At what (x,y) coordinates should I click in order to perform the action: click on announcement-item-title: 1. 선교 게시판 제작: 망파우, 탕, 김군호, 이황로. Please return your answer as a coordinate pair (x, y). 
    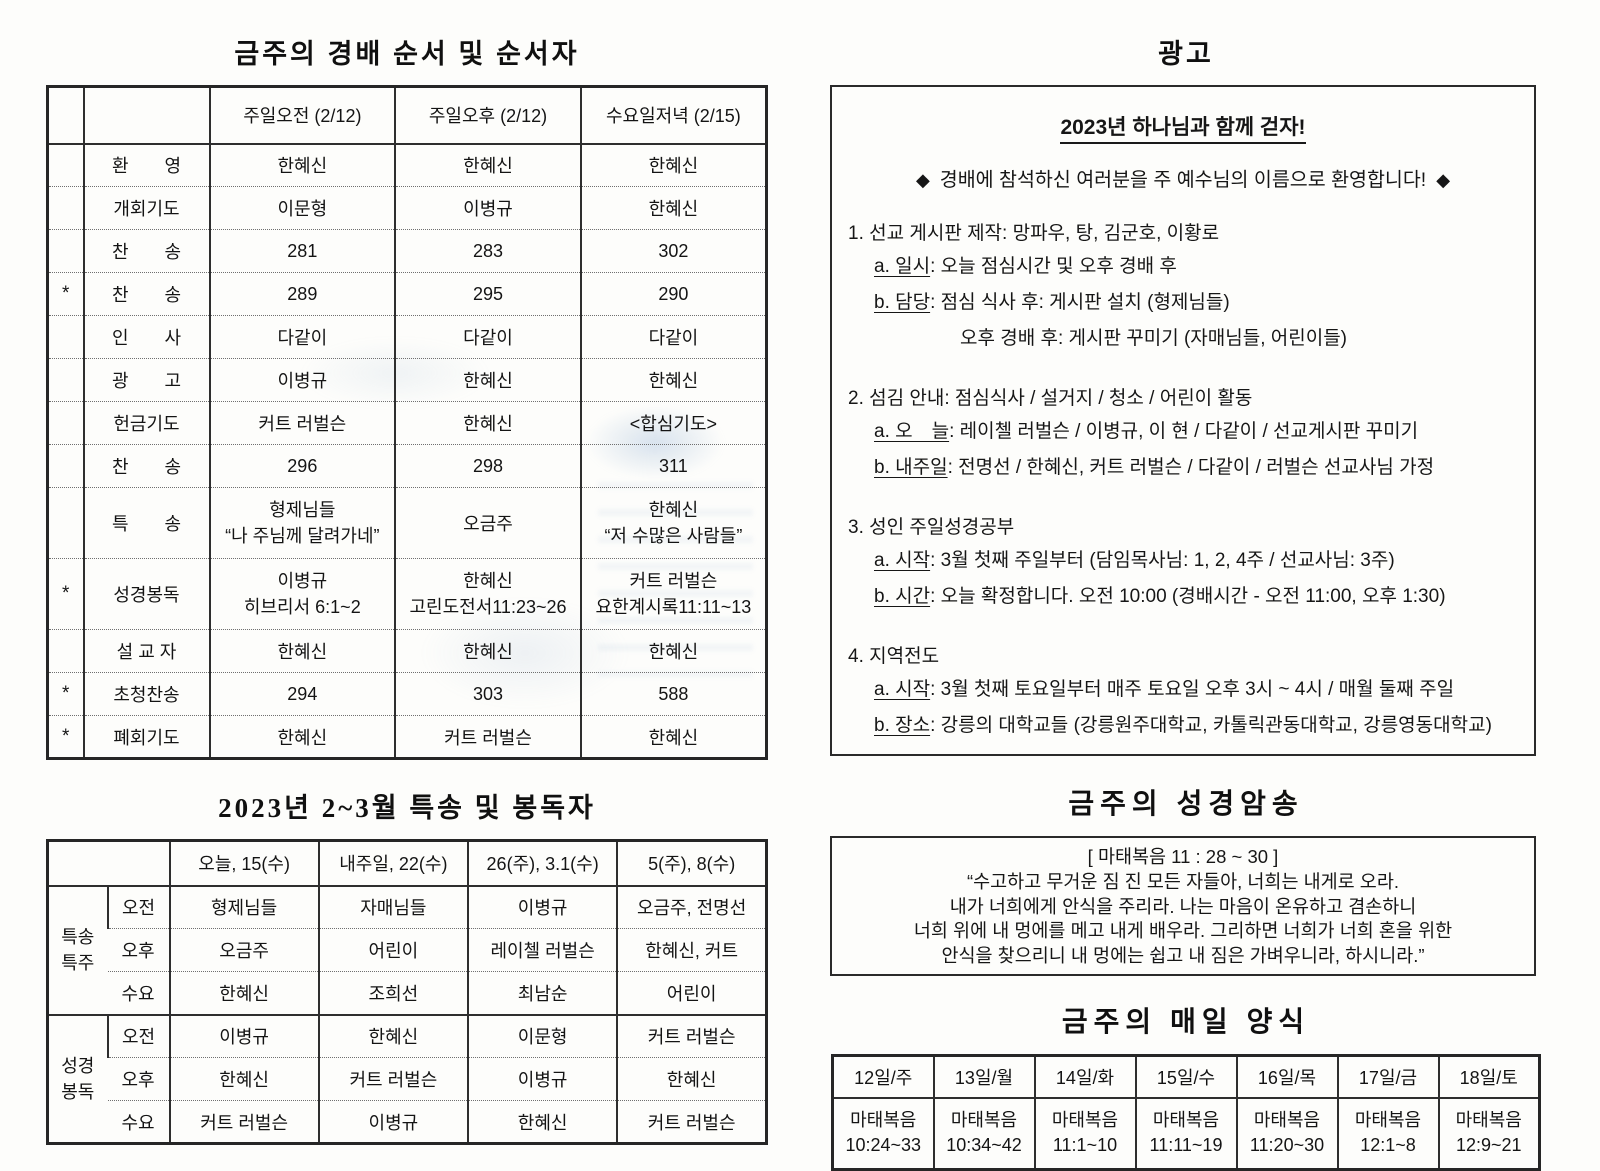
    Looking at the image, I should click on (1034, 233).